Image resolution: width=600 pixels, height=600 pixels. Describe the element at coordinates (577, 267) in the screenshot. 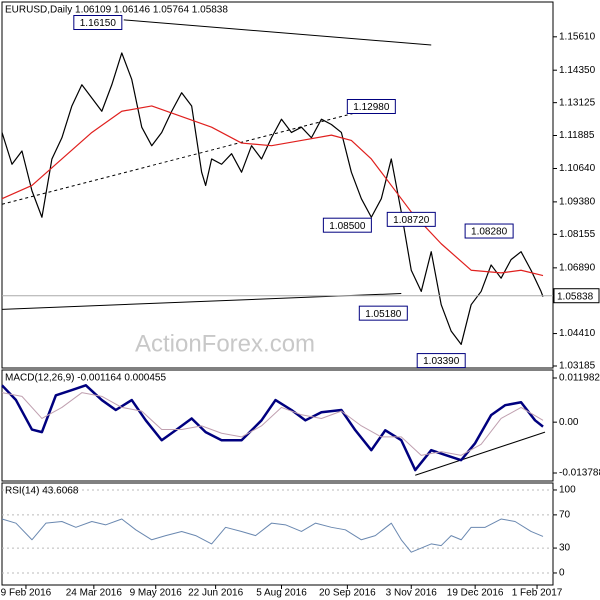

I see `y-tick-label: 1.06890` at that location.